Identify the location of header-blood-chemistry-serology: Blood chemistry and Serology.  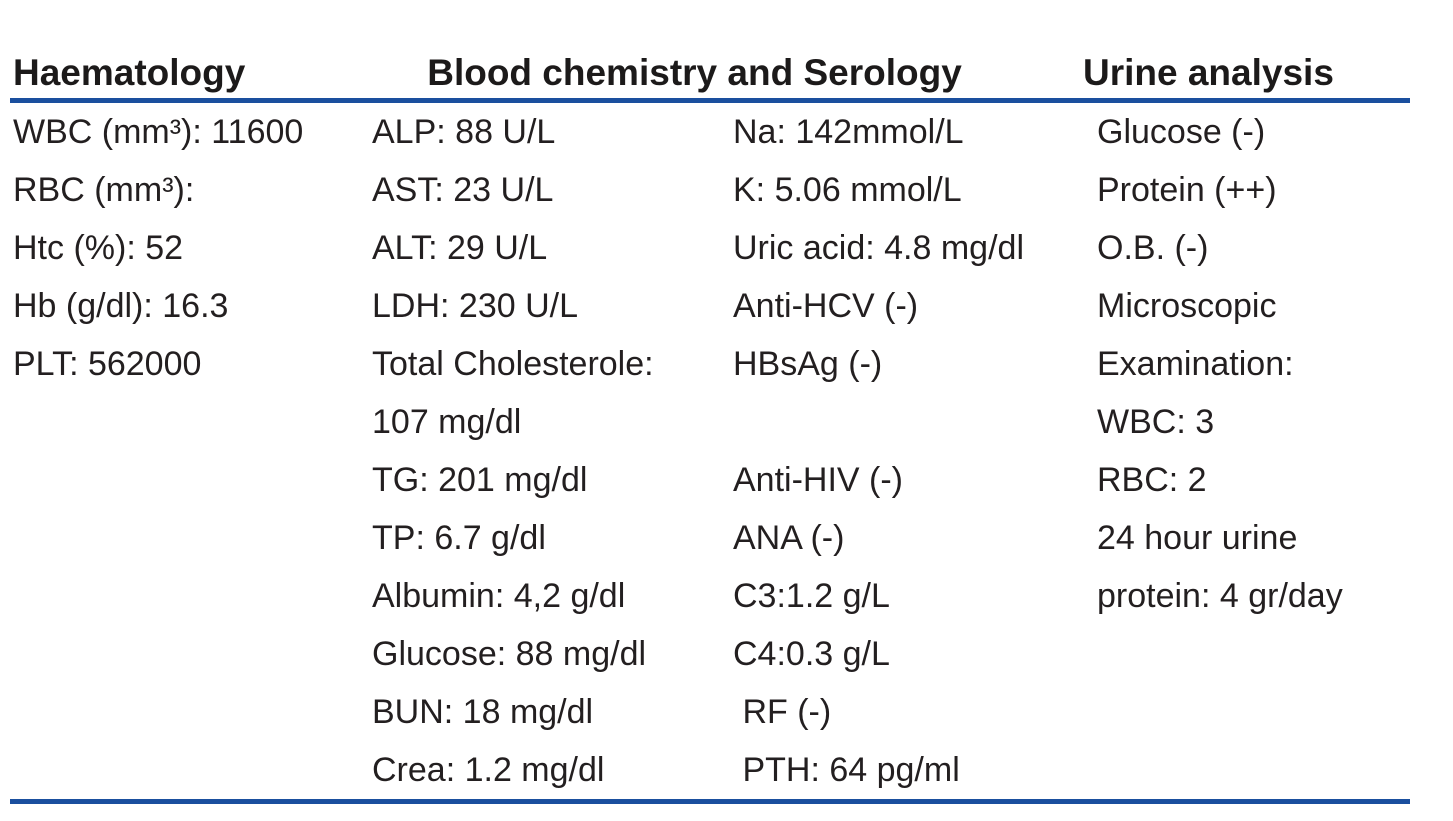
(694, 72).